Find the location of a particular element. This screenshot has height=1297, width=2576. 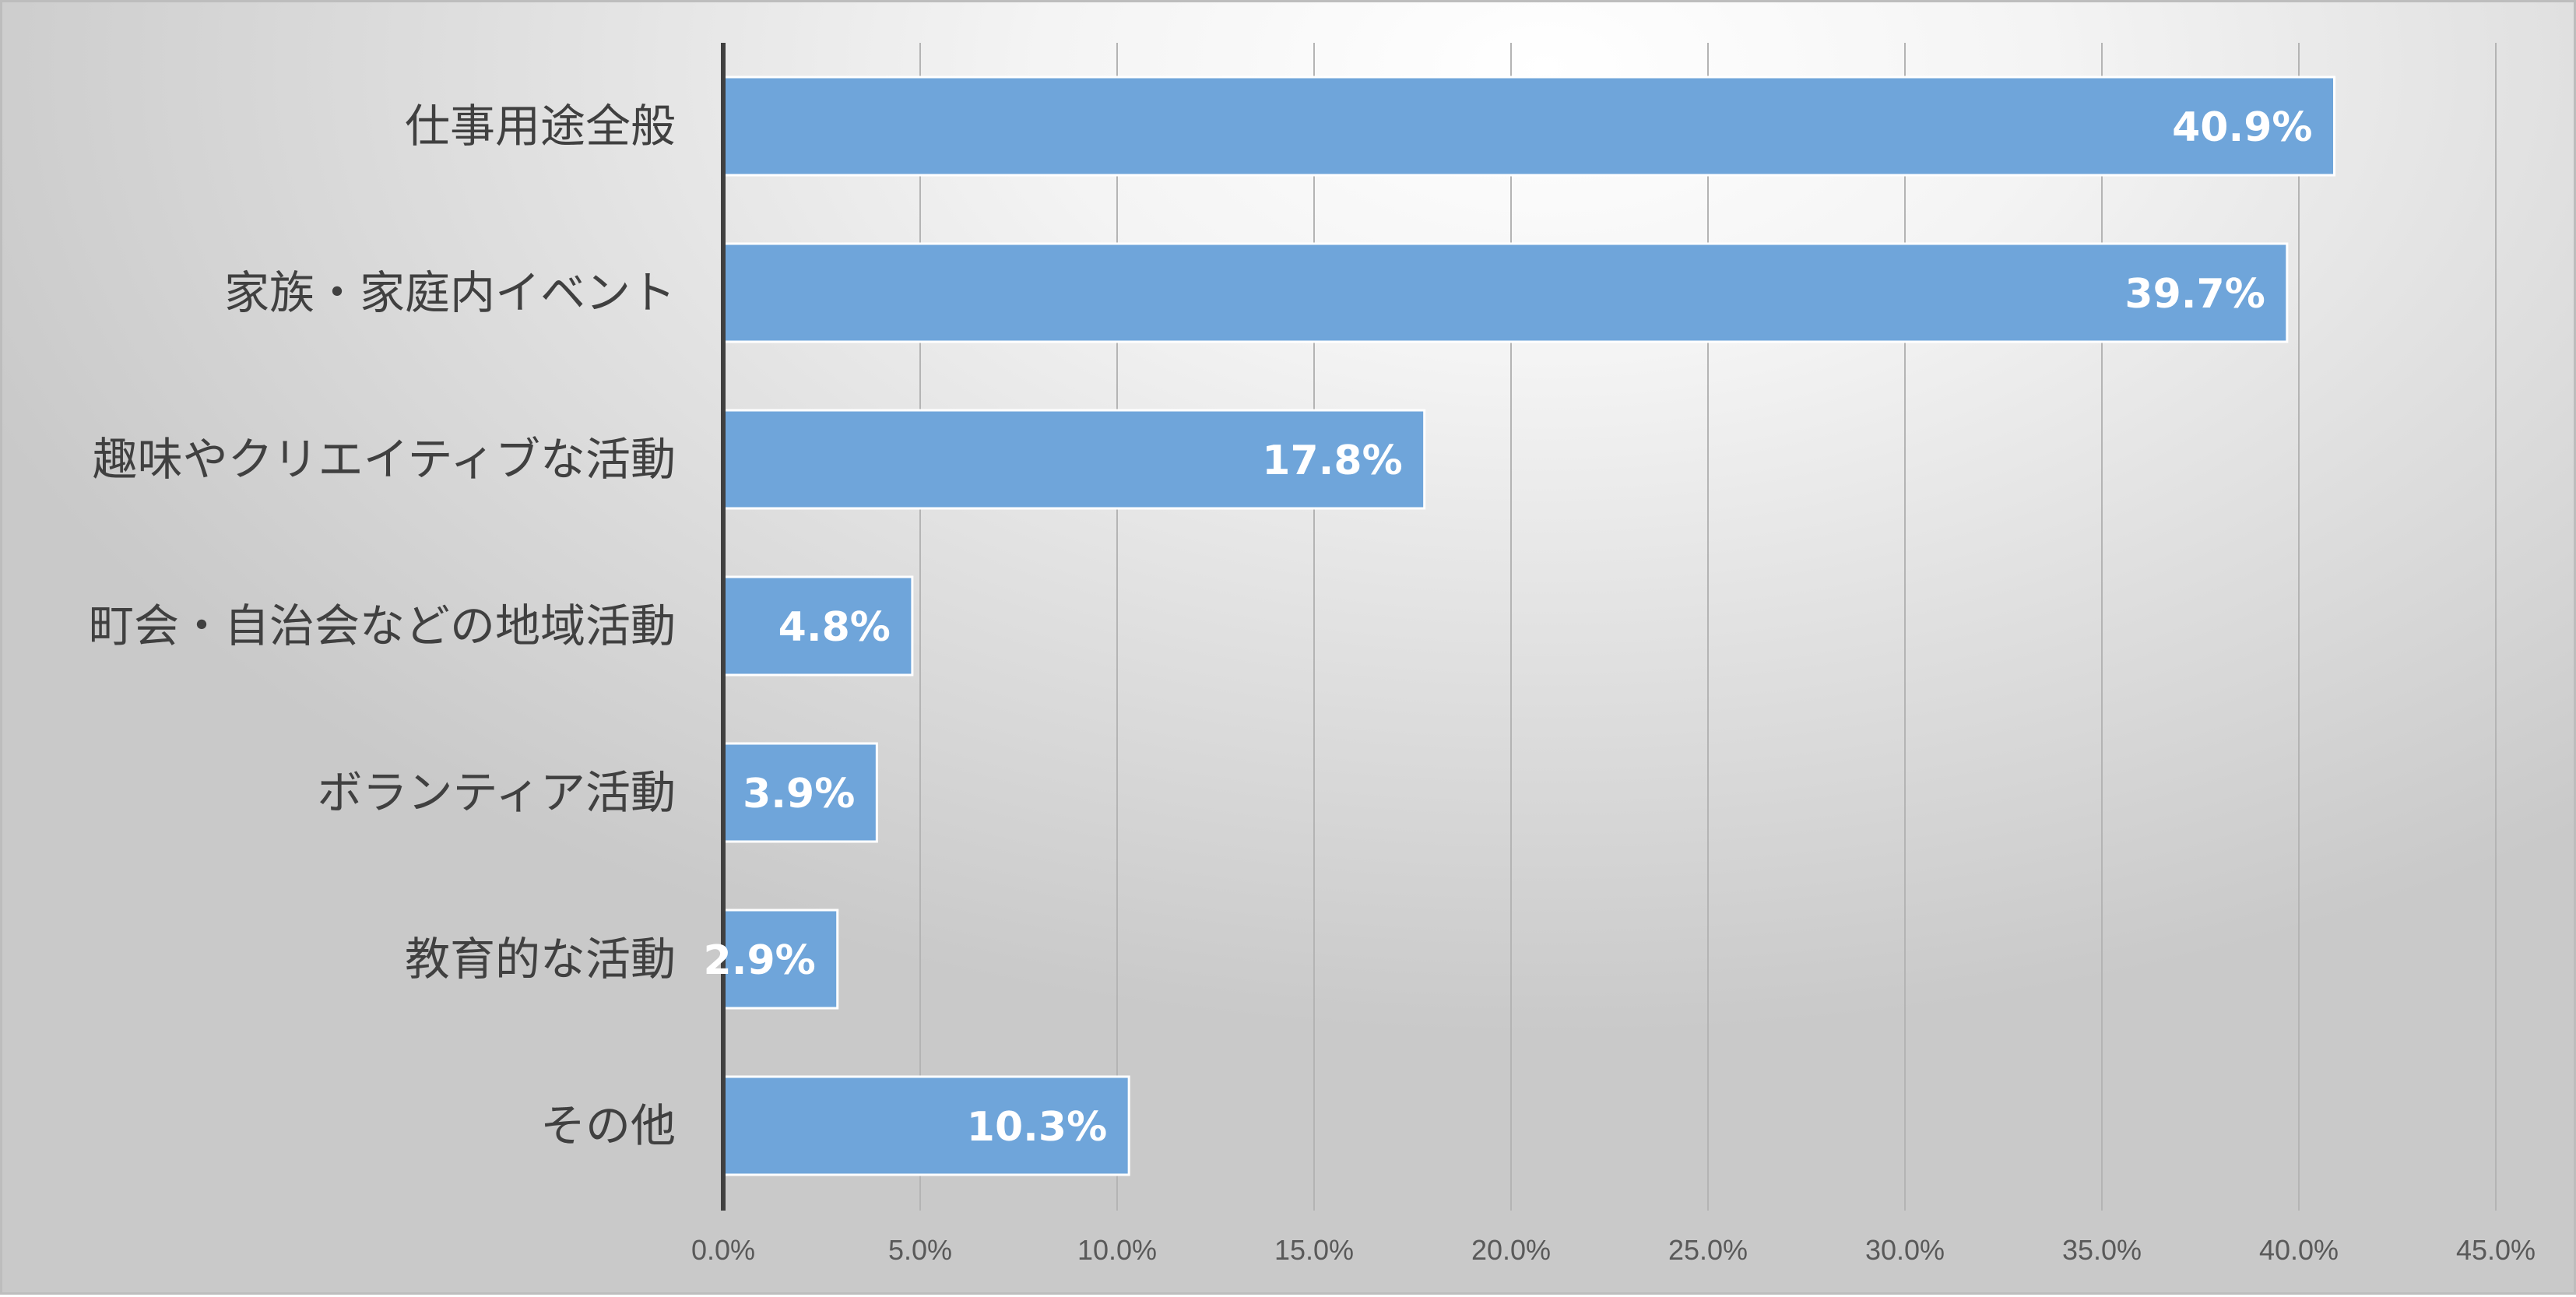

category-label: 趣味やクリエイティブな活動 is located at coordinates (384, 459).